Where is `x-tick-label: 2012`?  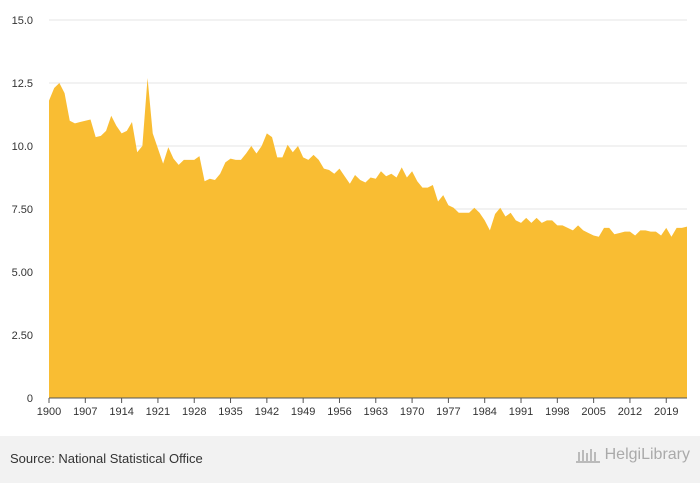 x-tick-label: 2012 is located at coordinates (630, 412).